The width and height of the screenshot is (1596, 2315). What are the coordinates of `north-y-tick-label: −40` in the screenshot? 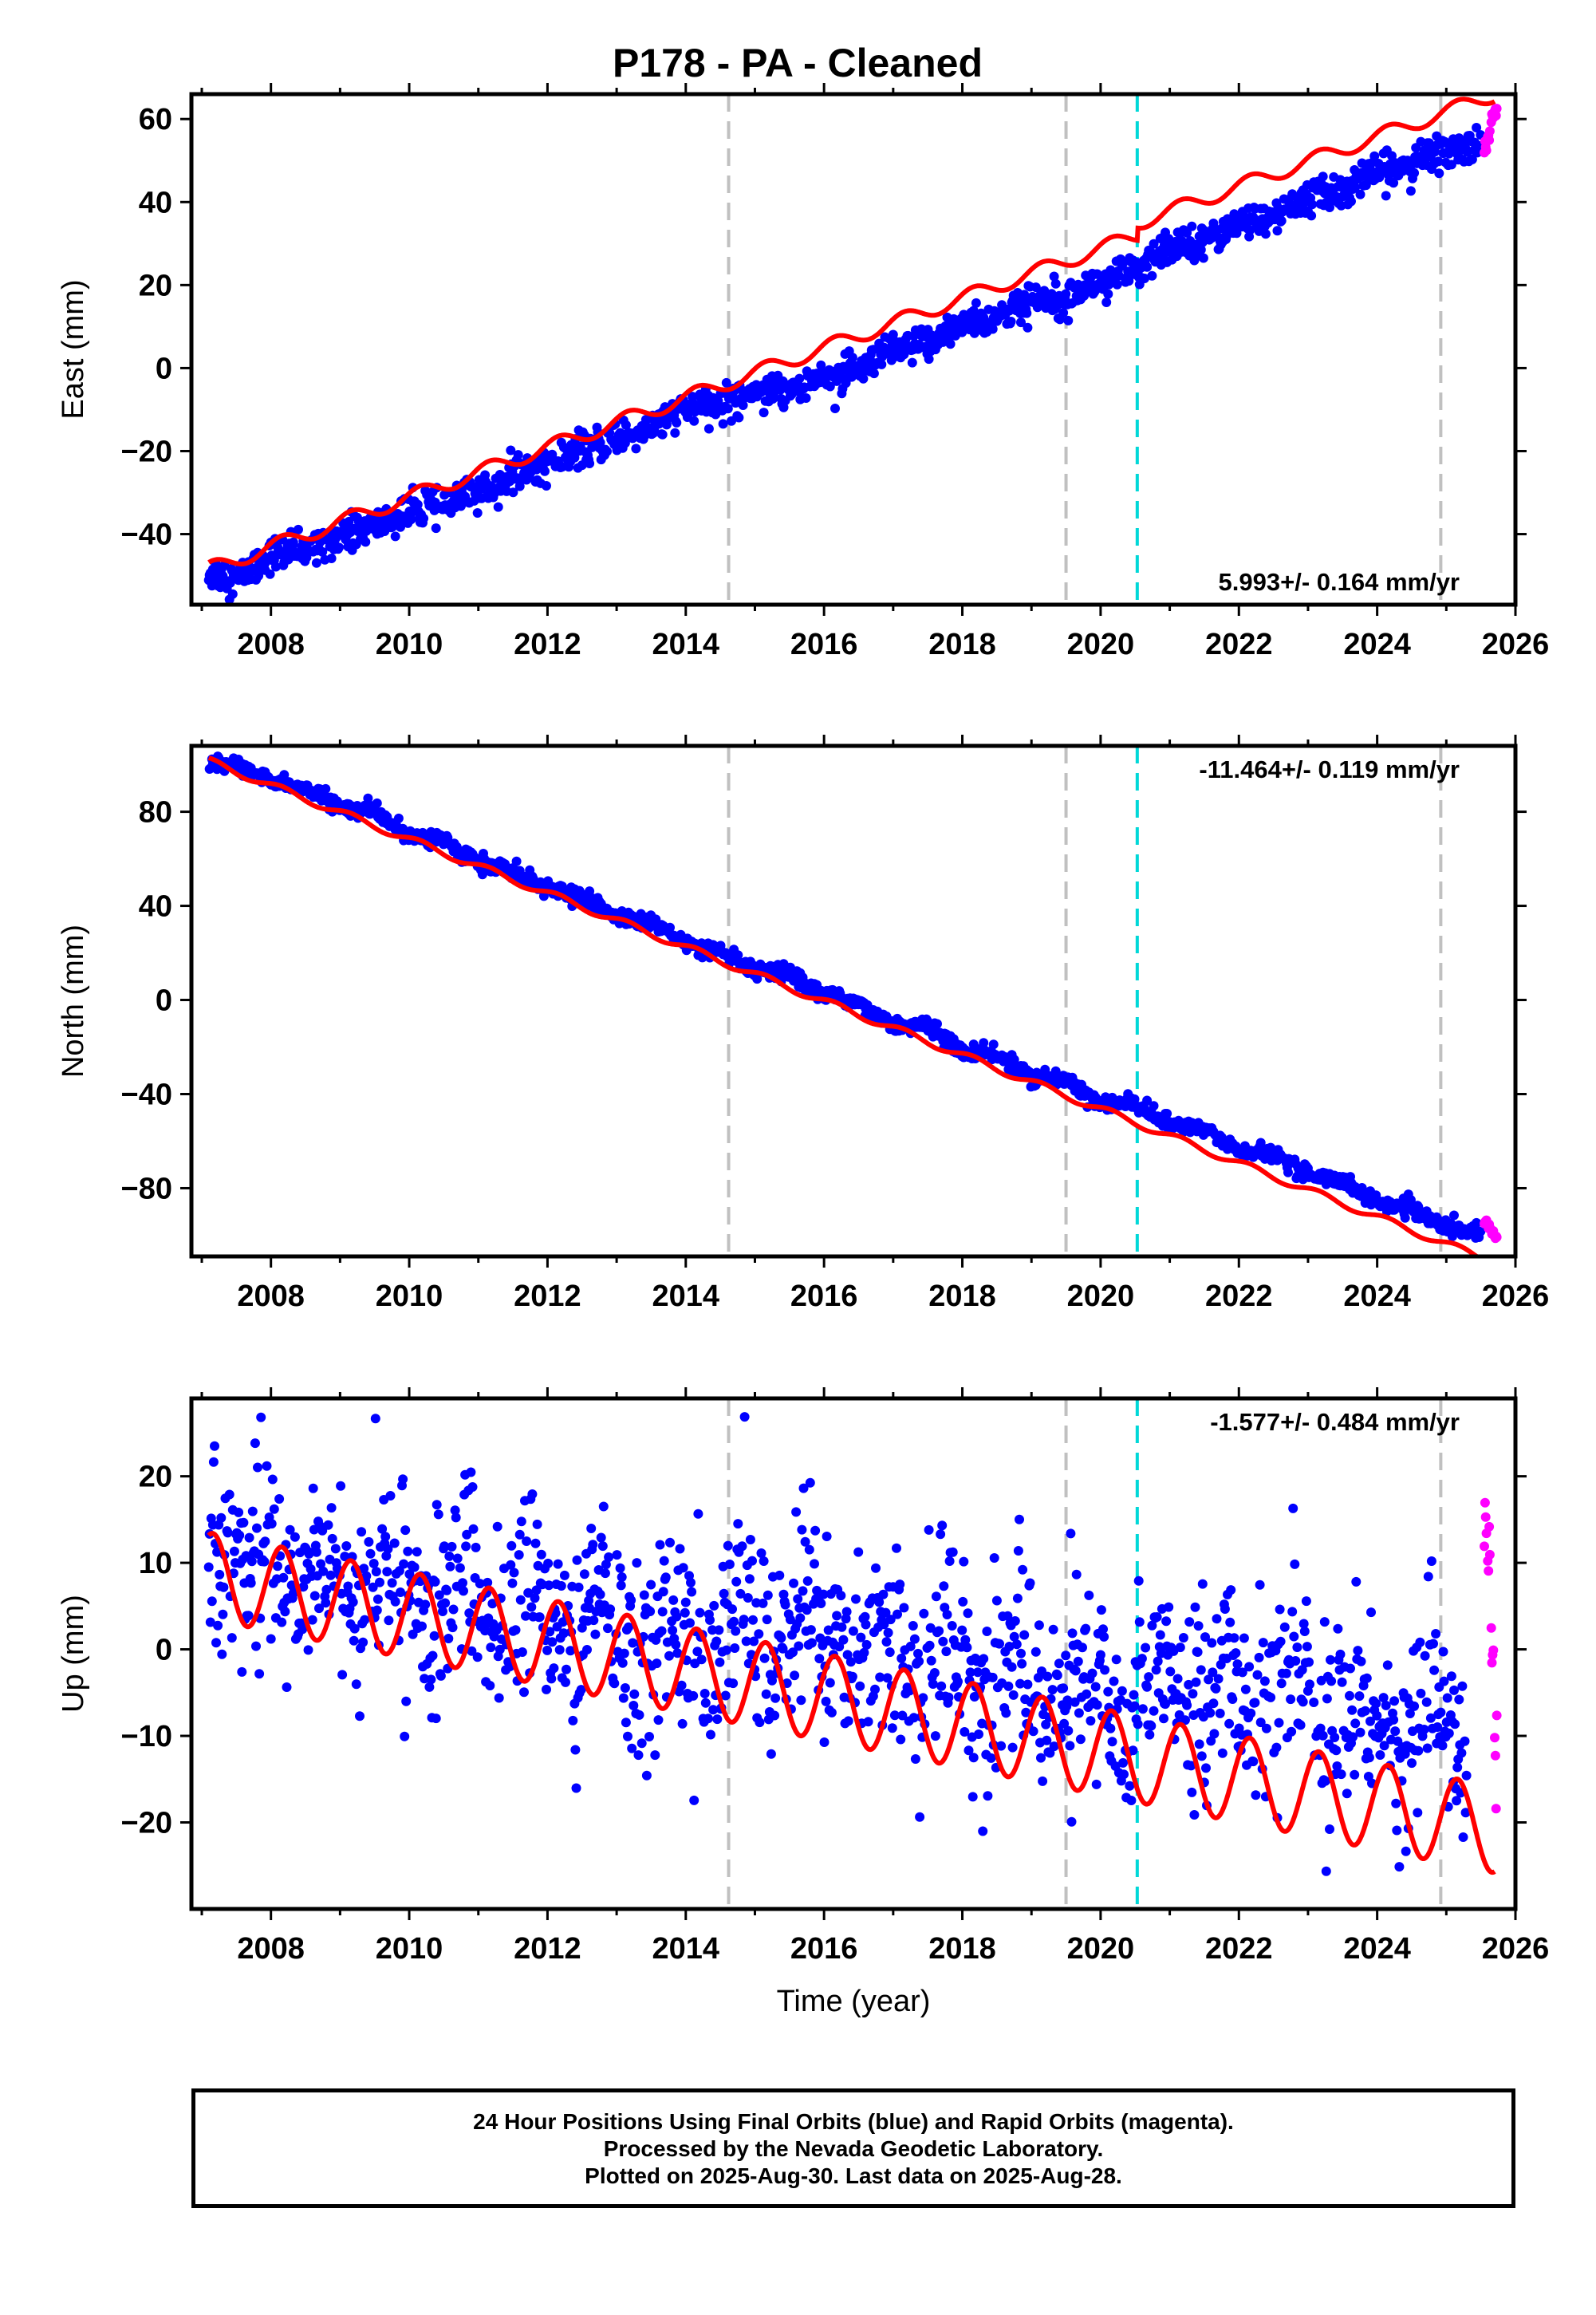 It's located at (146, 1094).